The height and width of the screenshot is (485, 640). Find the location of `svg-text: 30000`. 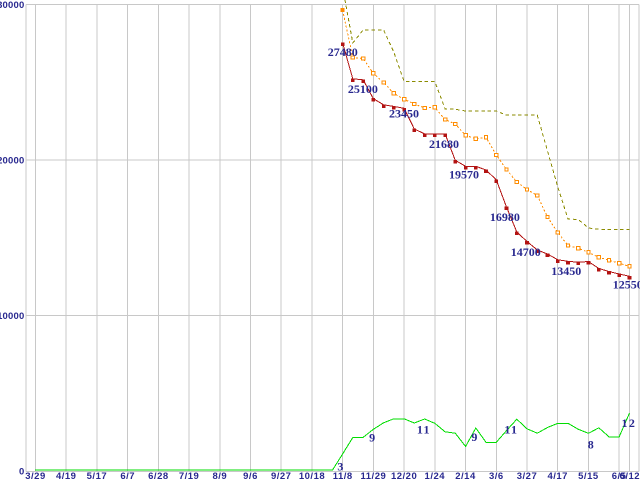

svg-text: 30000 is located at coordinates (12, 5).